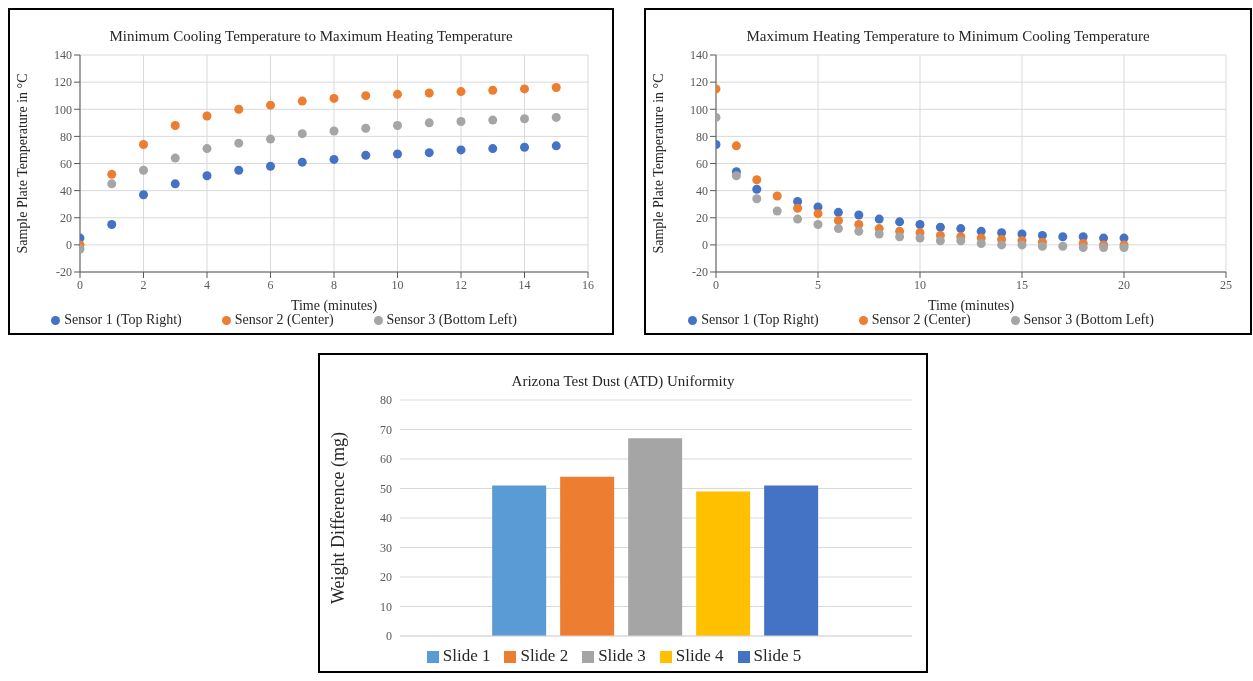  I want to click on legend-label: Slide 2, so click(544, 655).